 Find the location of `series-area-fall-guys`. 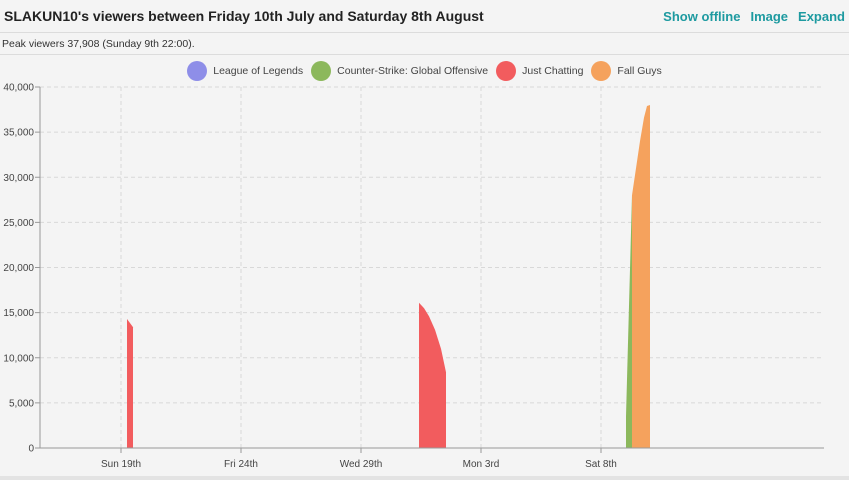

series-area-fall-guys is located at coordinates (641, 277).